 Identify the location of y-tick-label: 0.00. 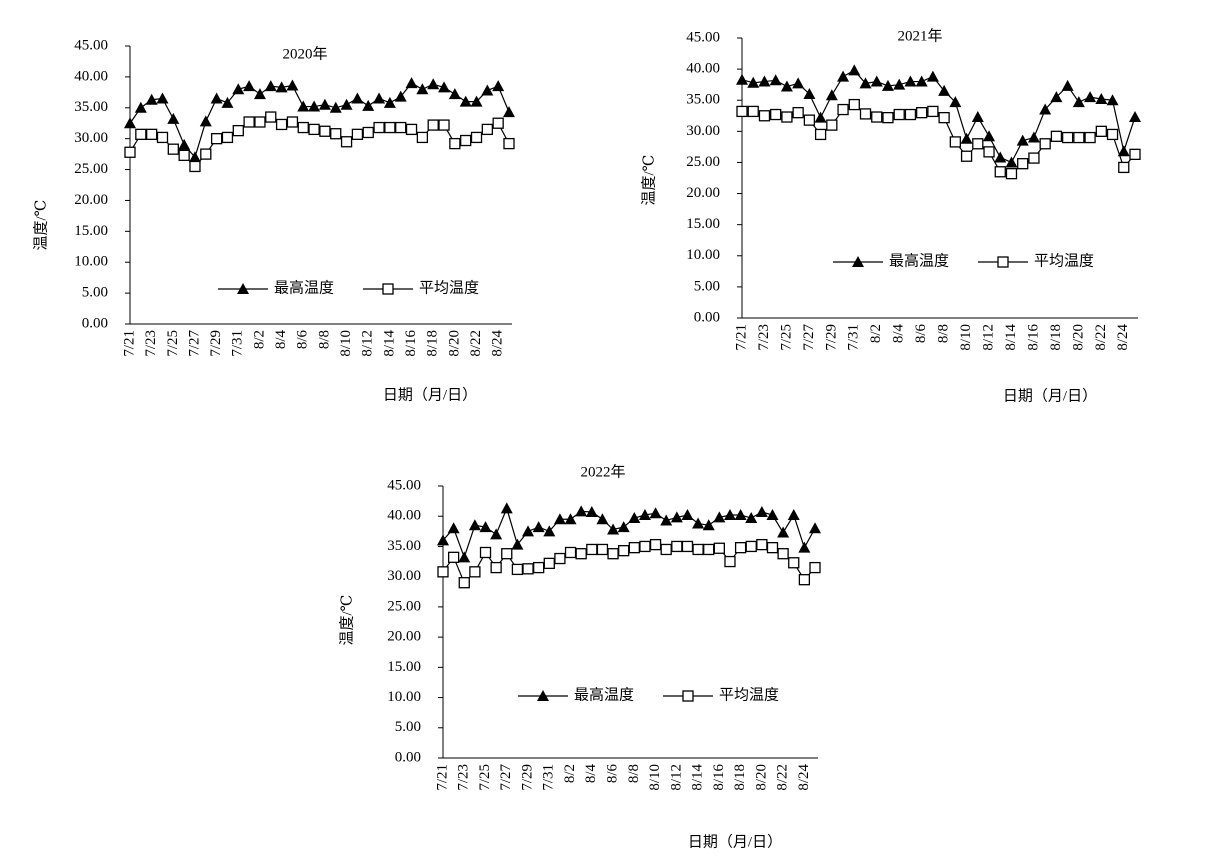
(95, 323).